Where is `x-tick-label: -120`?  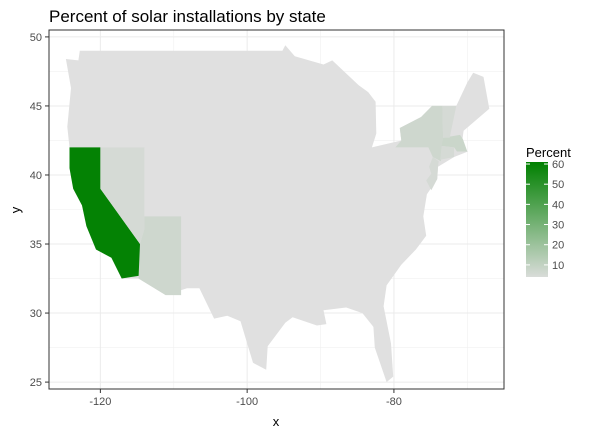
x-tick-label: -120 is located at coordinates (100, 402).